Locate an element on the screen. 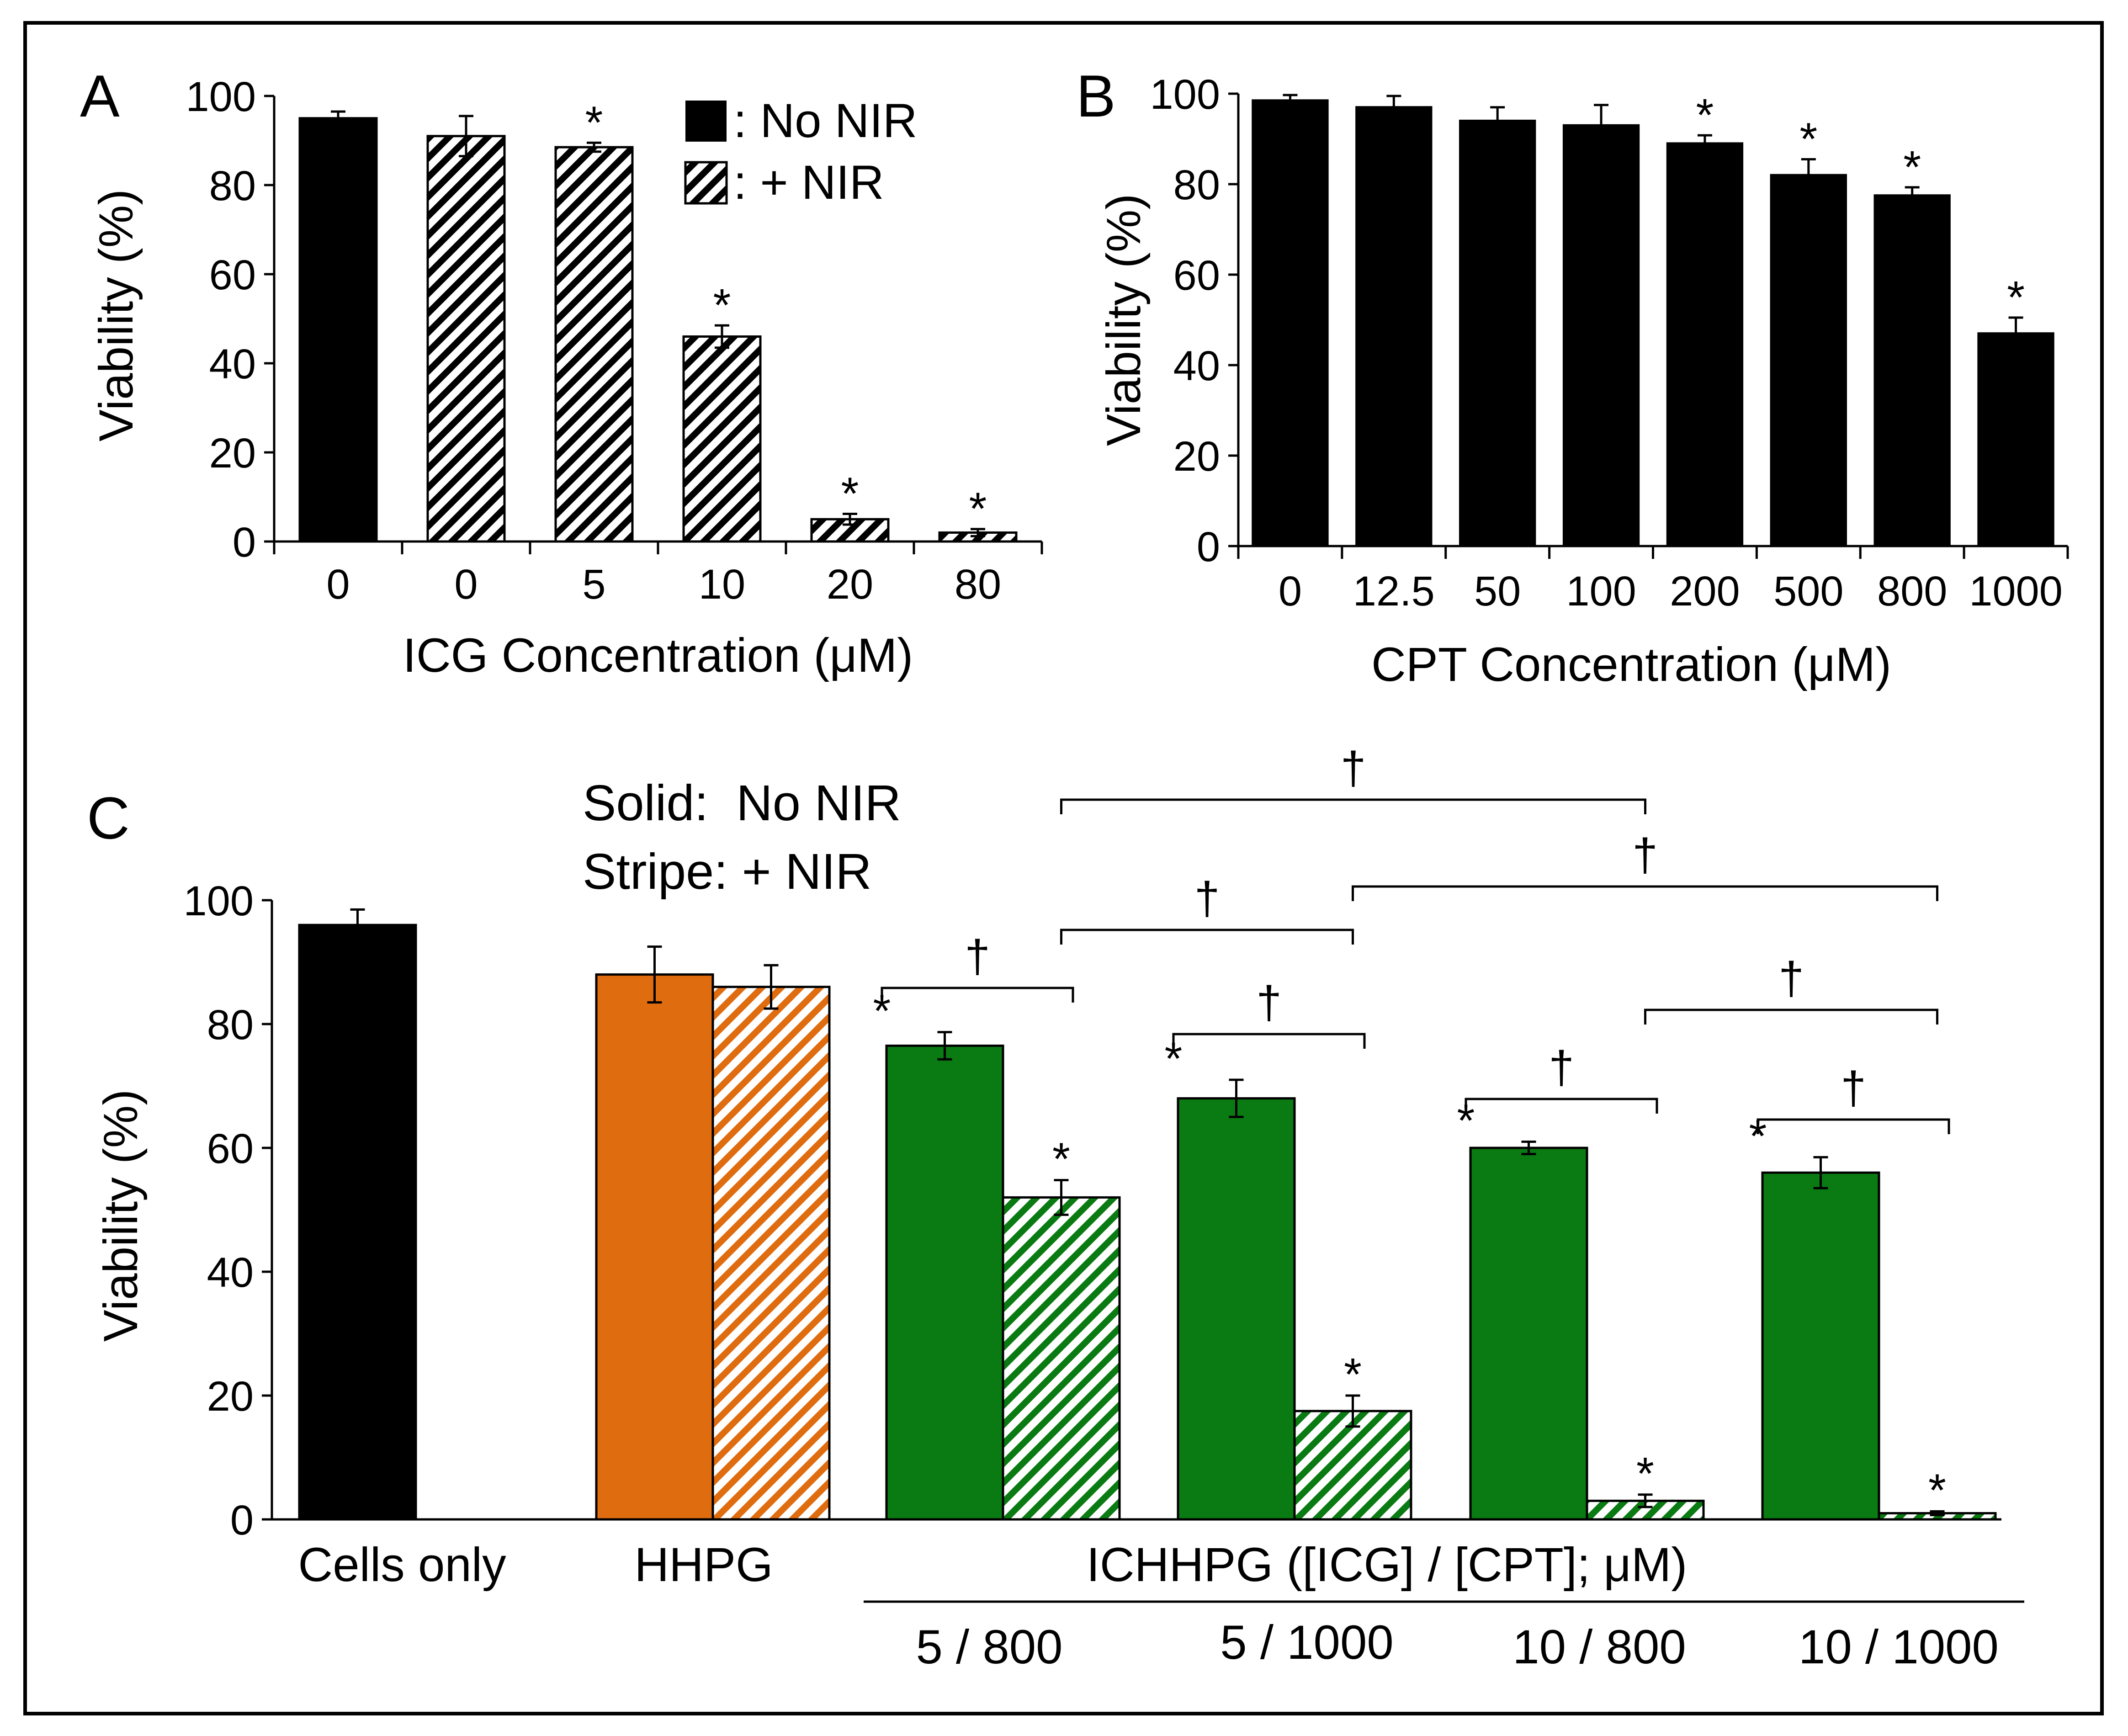 The image size is (2128, 1736). panel-a-x-tick-label: 10 is located at coordinates (722, 584).